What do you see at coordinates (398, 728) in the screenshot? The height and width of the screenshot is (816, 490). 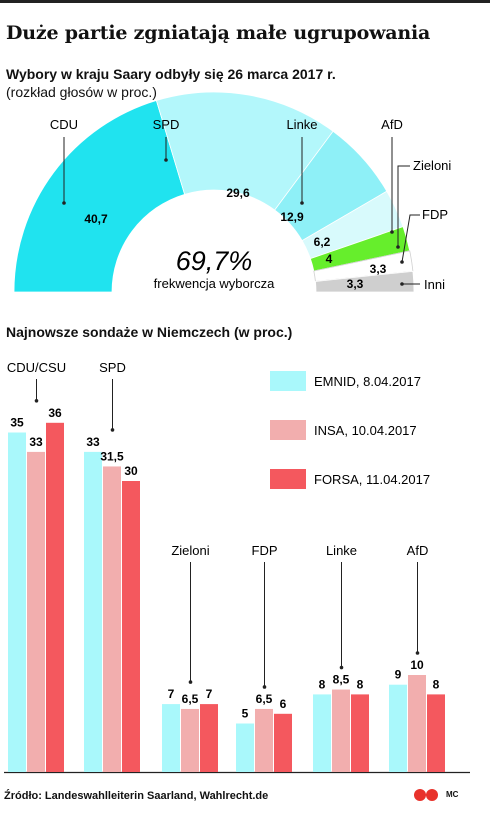 I see `bar-afd-emnid` at bounding box center [398, 728].